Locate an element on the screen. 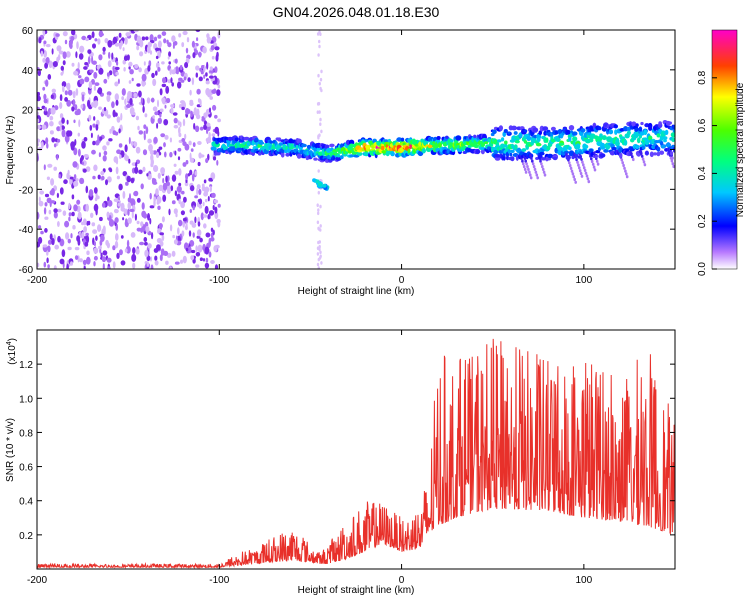 The image size is (750, 600). x-tick-label: -200 is located at coordinates (37, 580).